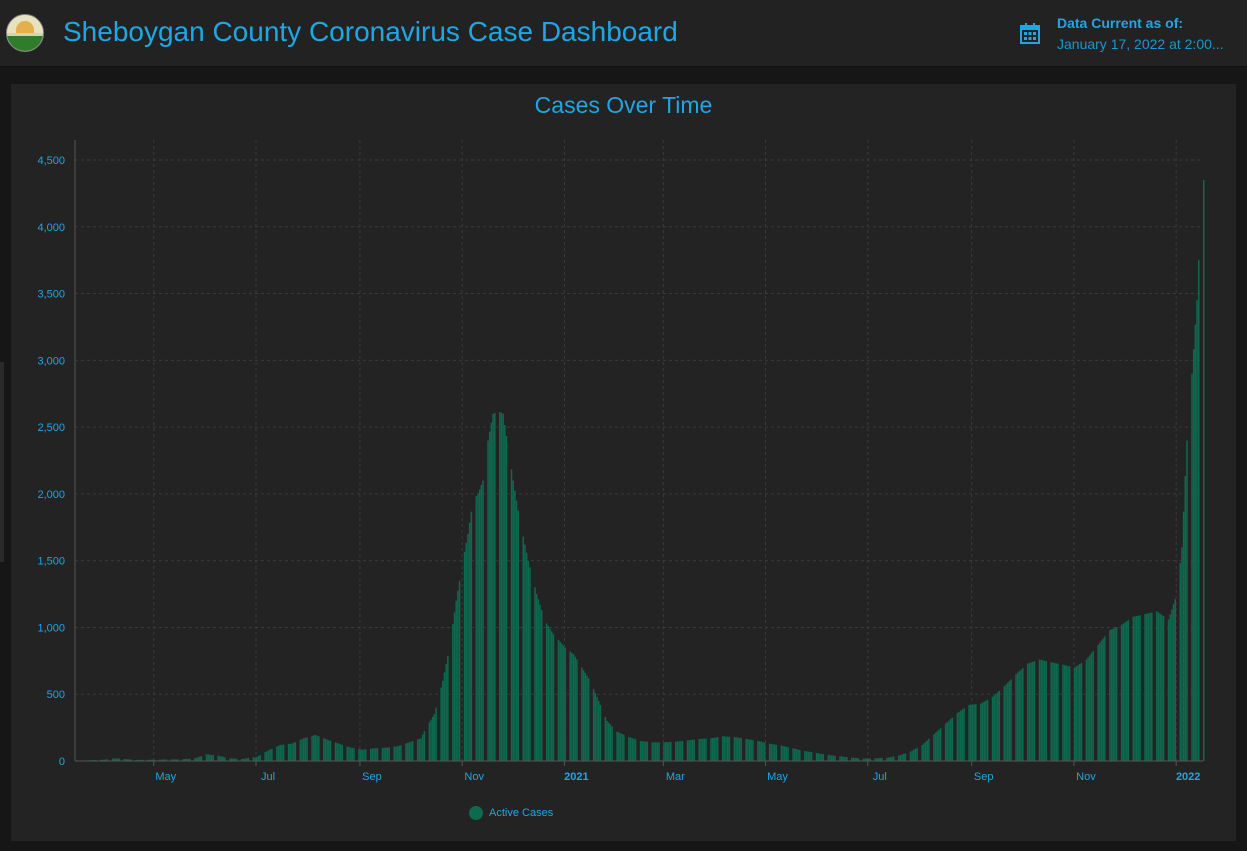  What do you see at coordinates (511, 813) in the screenshot?
I see `chart-legend: Active Cases` at bounding box center [511, 813].